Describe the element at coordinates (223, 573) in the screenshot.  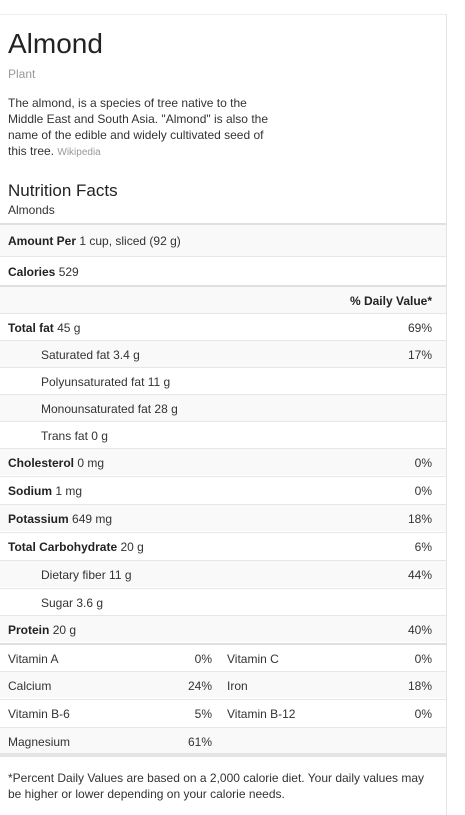
I see `nutrient-row: Dietary fiber 11 g 44%` at that location.